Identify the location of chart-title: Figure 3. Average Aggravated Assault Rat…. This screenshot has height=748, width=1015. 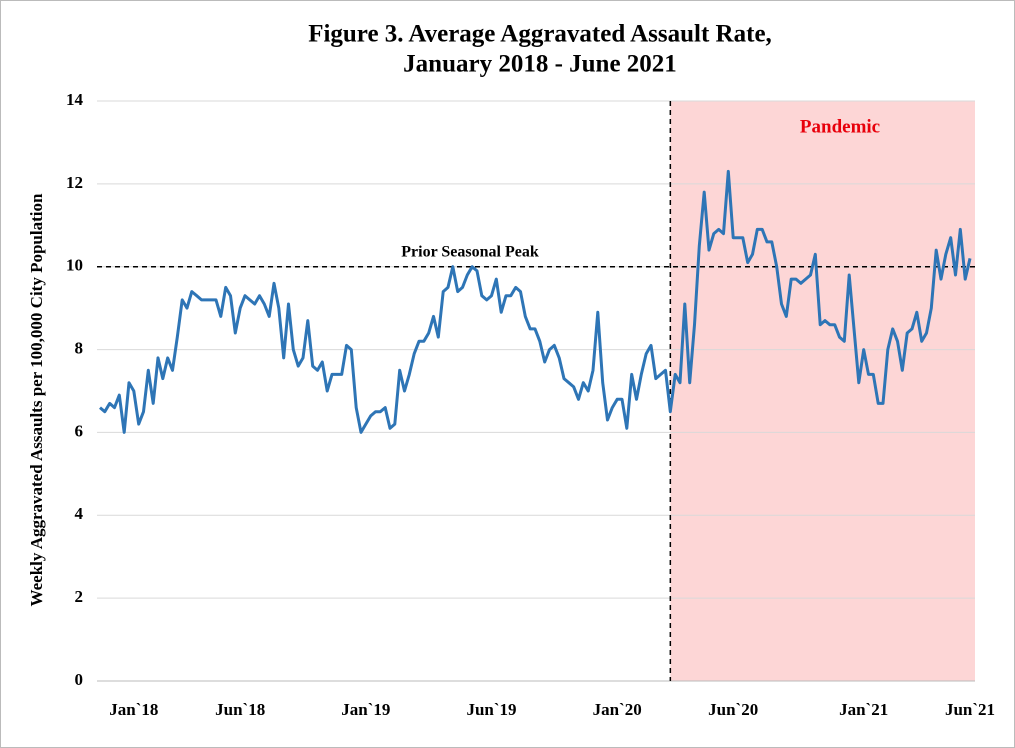
(540, 34).